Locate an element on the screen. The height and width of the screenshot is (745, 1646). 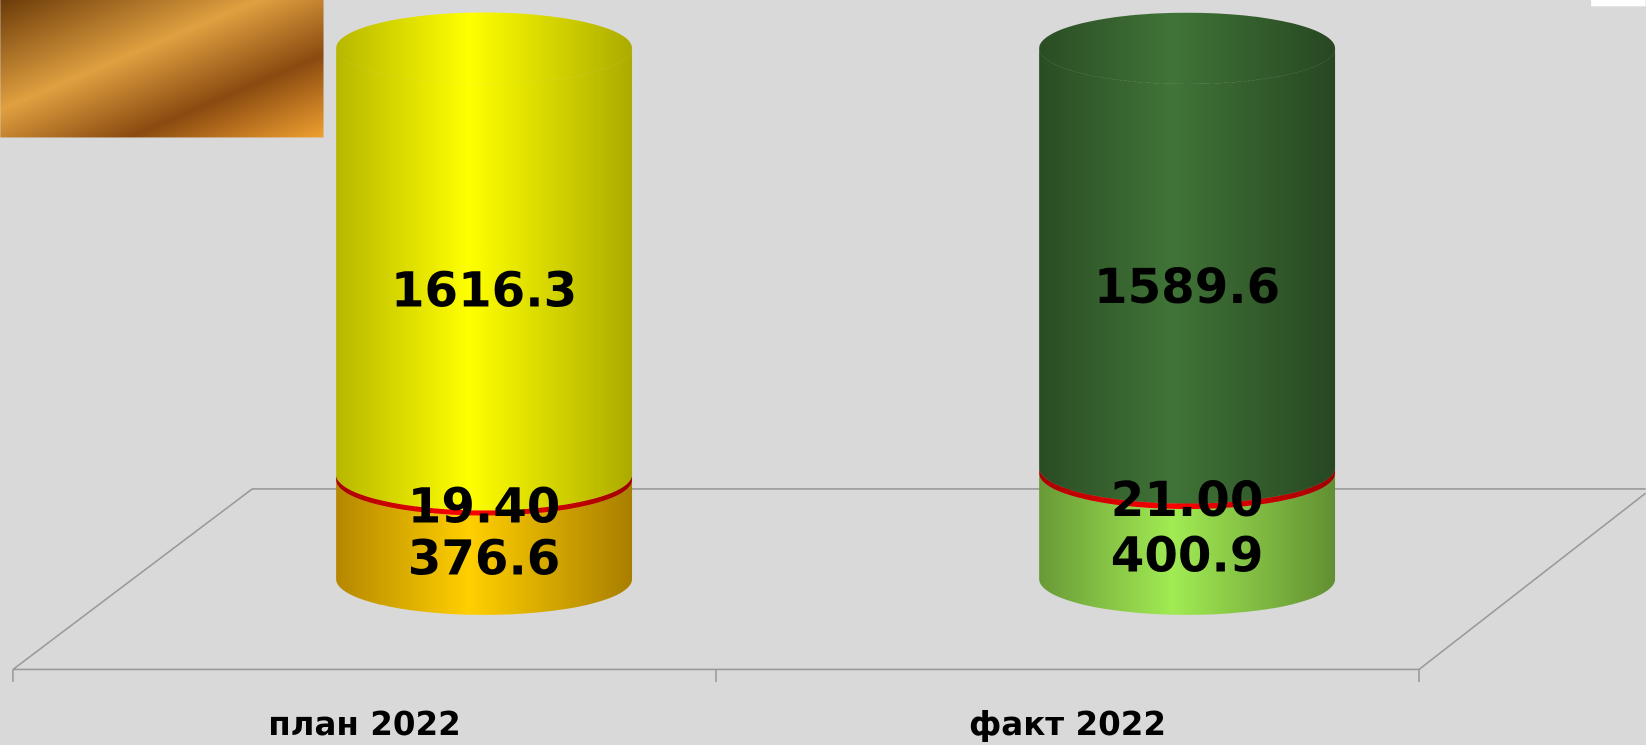
value-label: 1589.6 is located at coordinates (1187, 287).